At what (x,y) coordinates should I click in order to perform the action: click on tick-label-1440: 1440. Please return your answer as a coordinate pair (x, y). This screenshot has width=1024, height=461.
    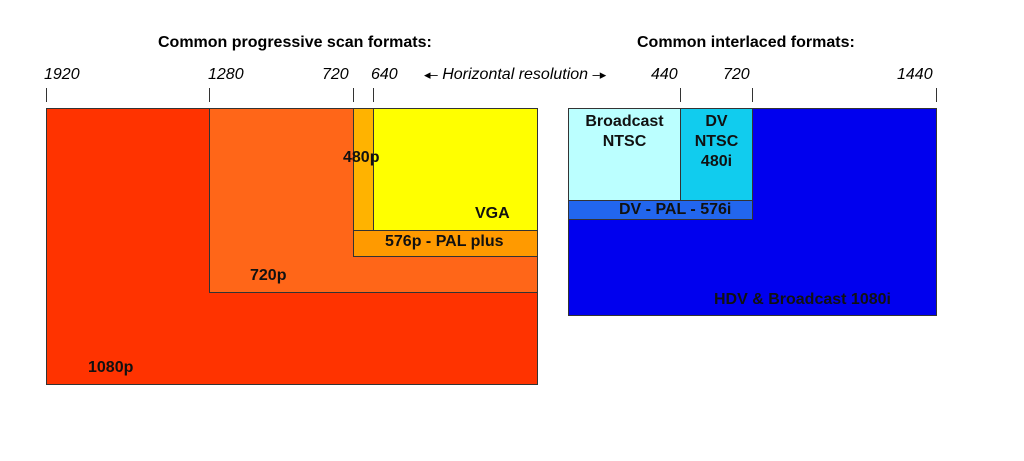
    Looking at the image, I should click on (915, 74).